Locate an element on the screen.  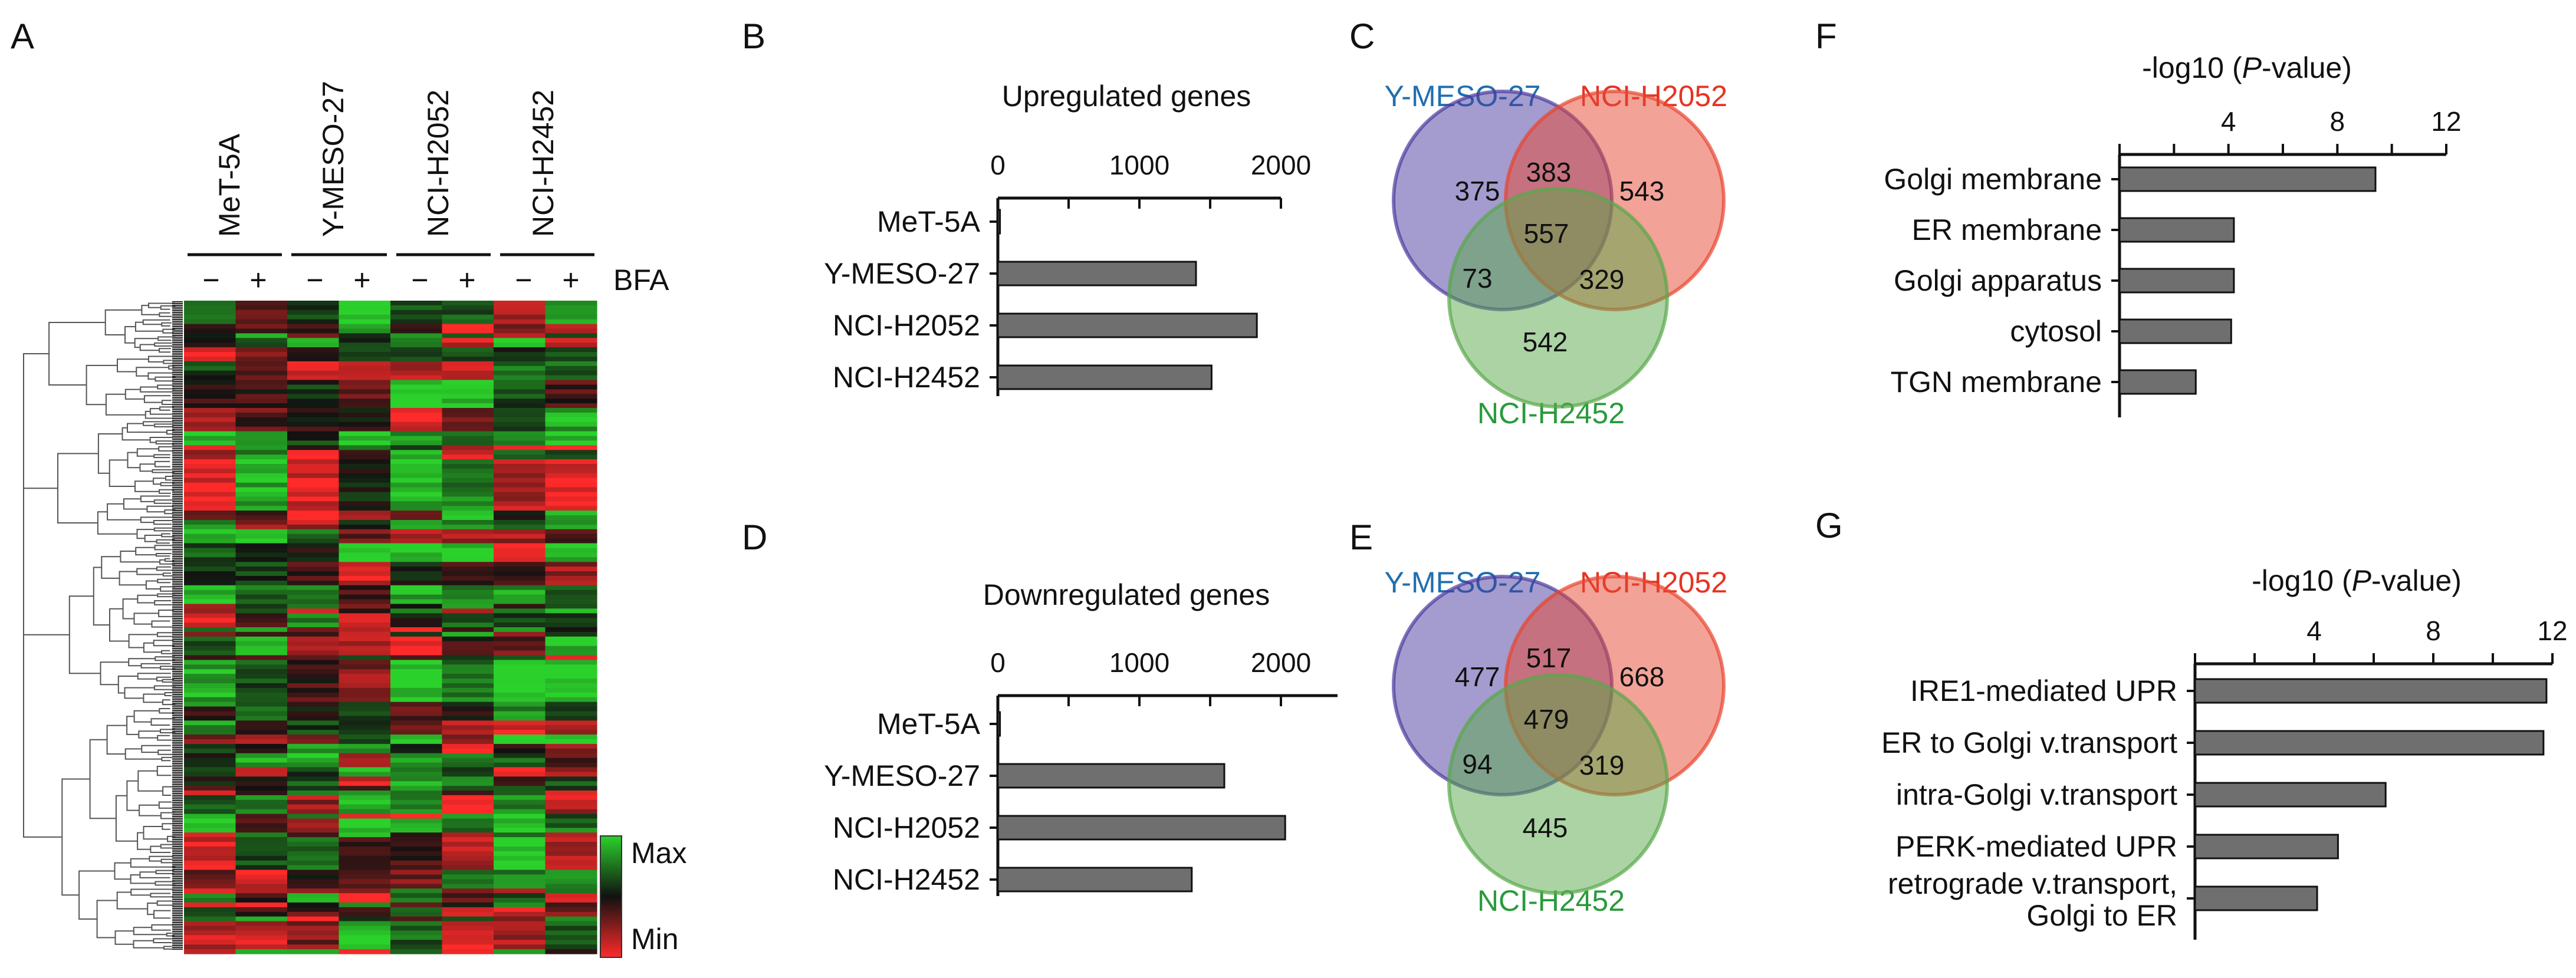
x-tick-label: 8 is located at coordinates (2433, 630).